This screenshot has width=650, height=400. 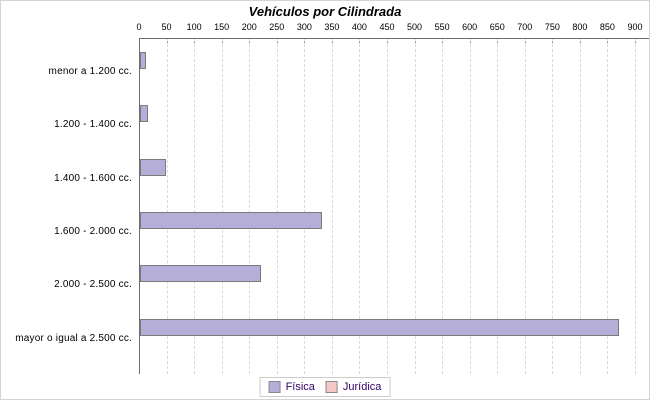 What do you see at coordinates (93, 285) in the screenshot?
I see `category-label: 2.000 - 2.500 cc.` at bounding box center [93, 285].